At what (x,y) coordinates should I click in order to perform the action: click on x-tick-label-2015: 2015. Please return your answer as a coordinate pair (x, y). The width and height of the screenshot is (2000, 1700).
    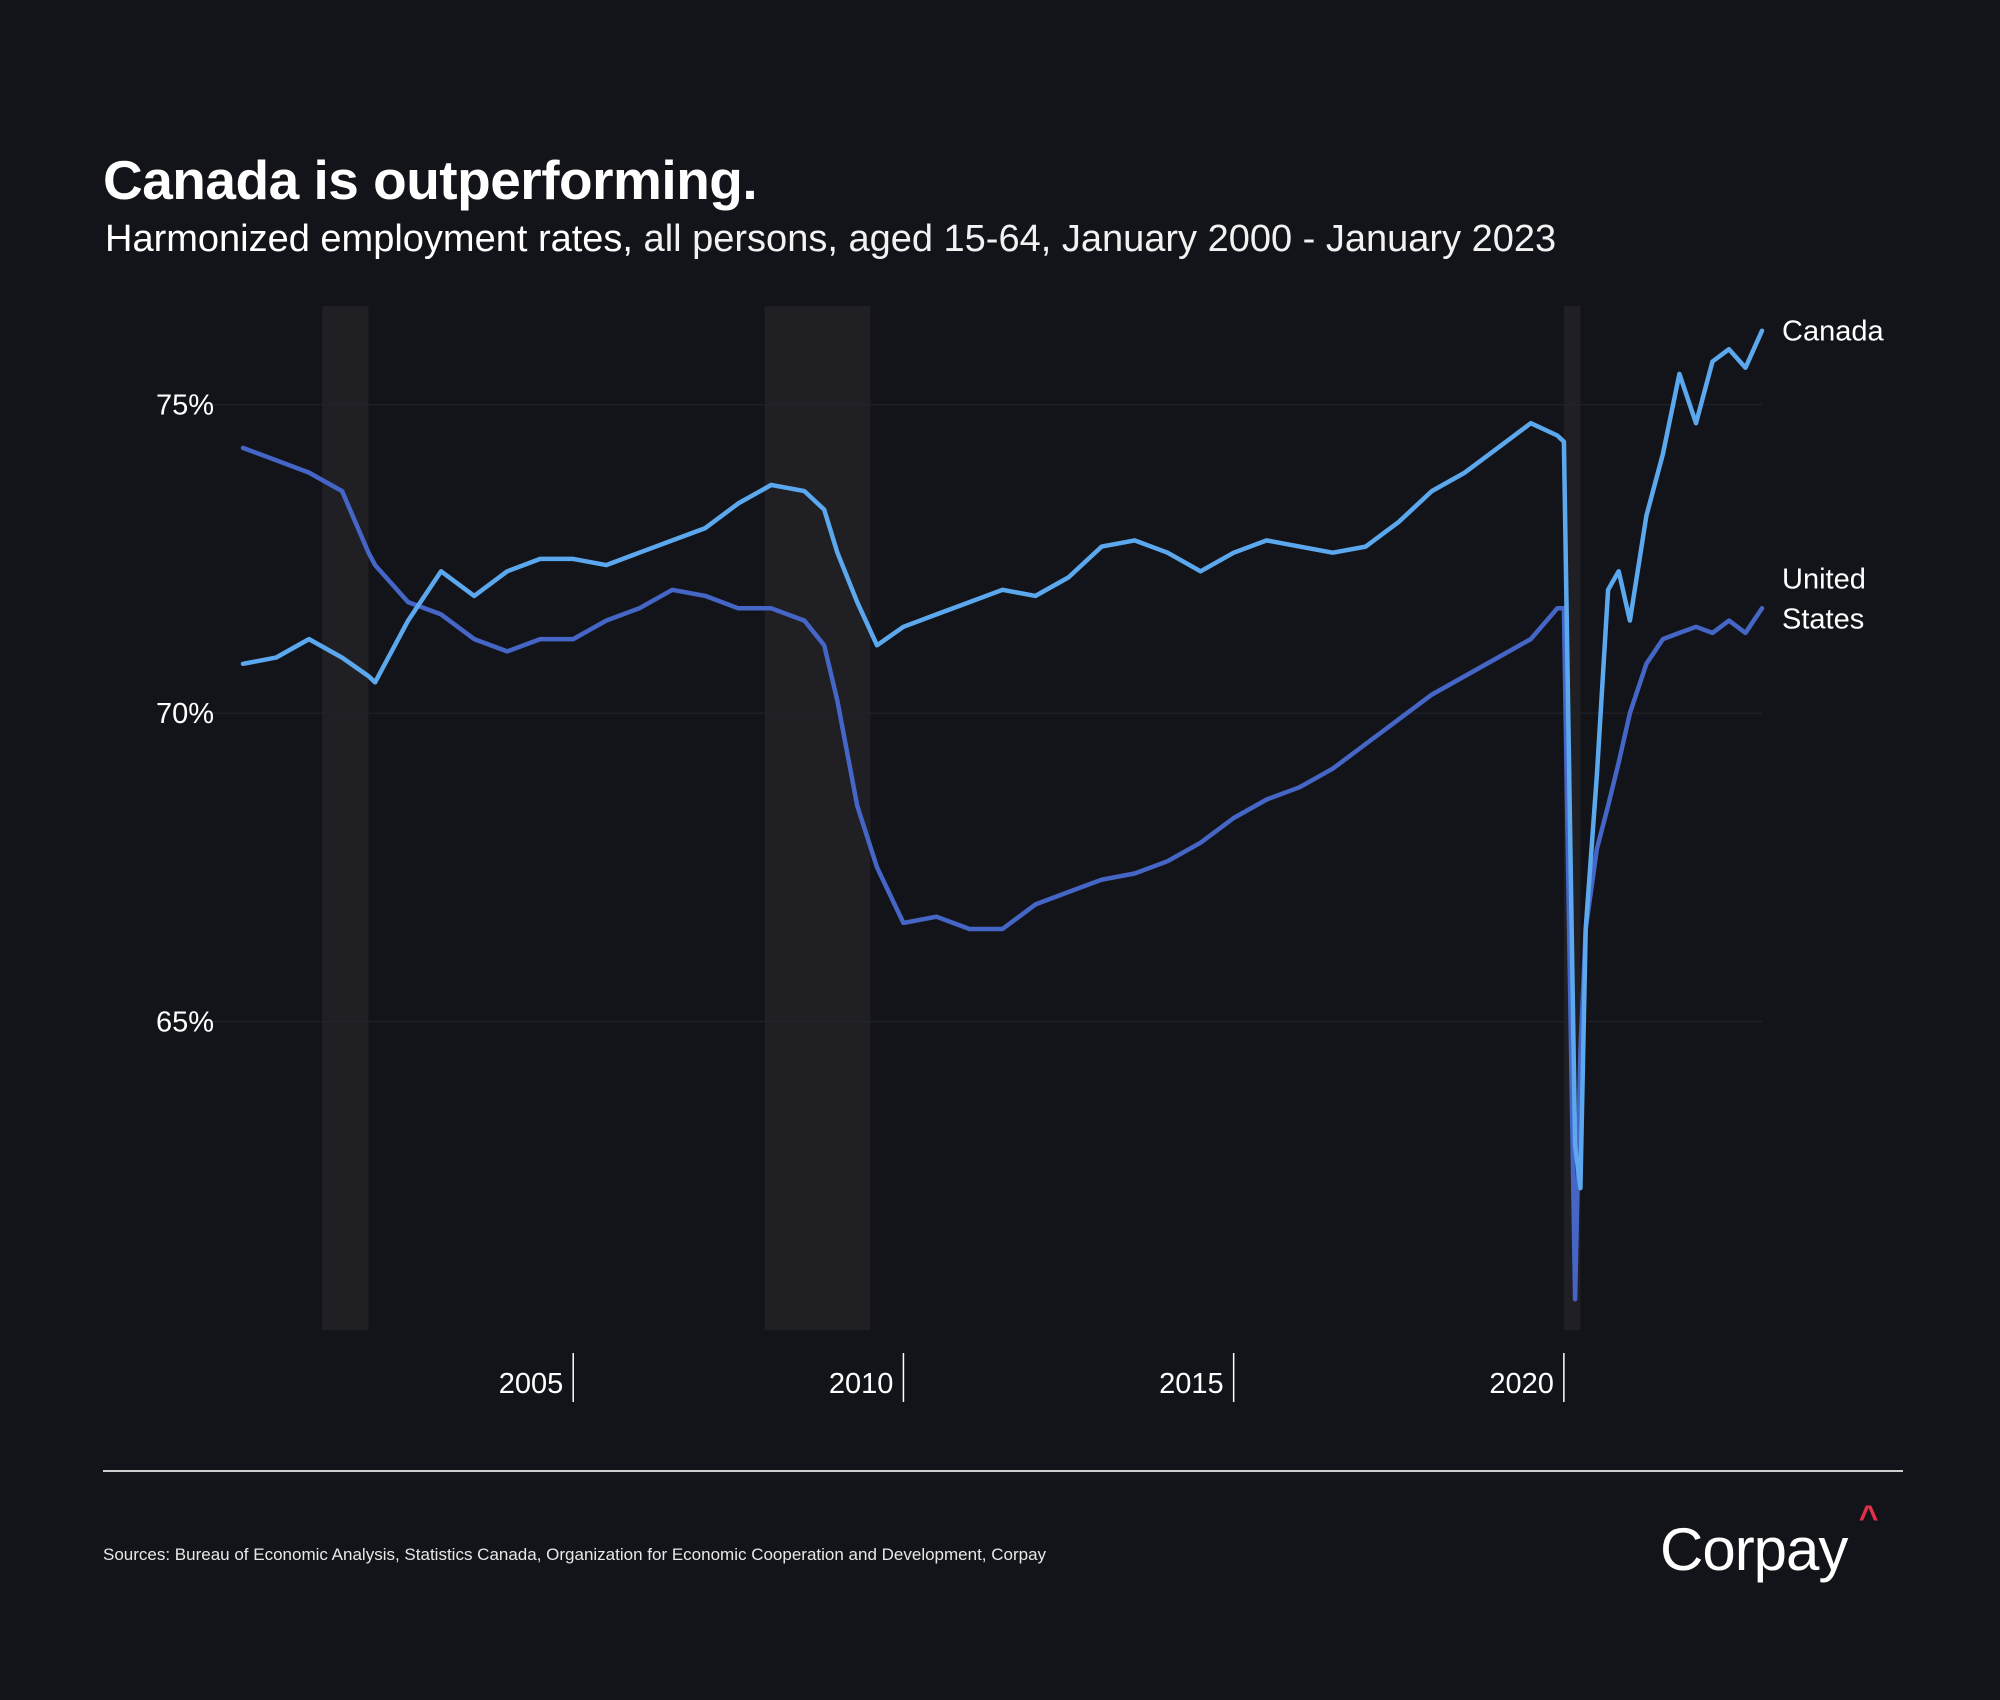
    Looking at the image, I should click on (1191, 1384).